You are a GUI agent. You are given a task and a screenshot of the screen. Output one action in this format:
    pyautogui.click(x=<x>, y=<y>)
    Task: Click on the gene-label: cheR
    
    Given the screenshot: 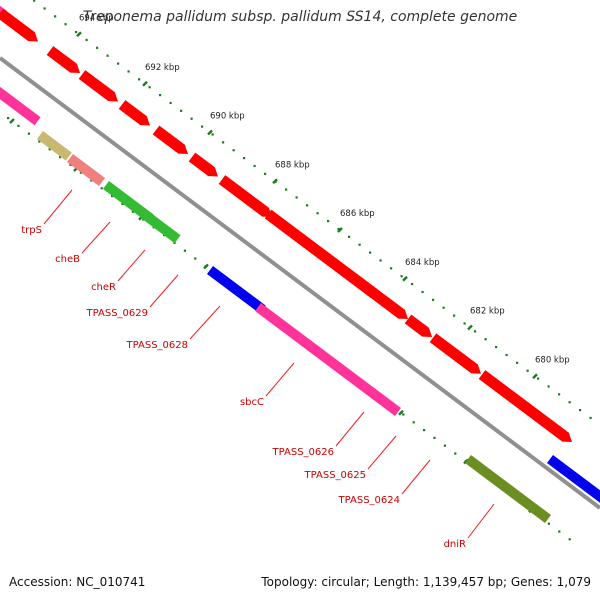 What is the action you would take?
    pyautogui.click(x=103, y=287)
    